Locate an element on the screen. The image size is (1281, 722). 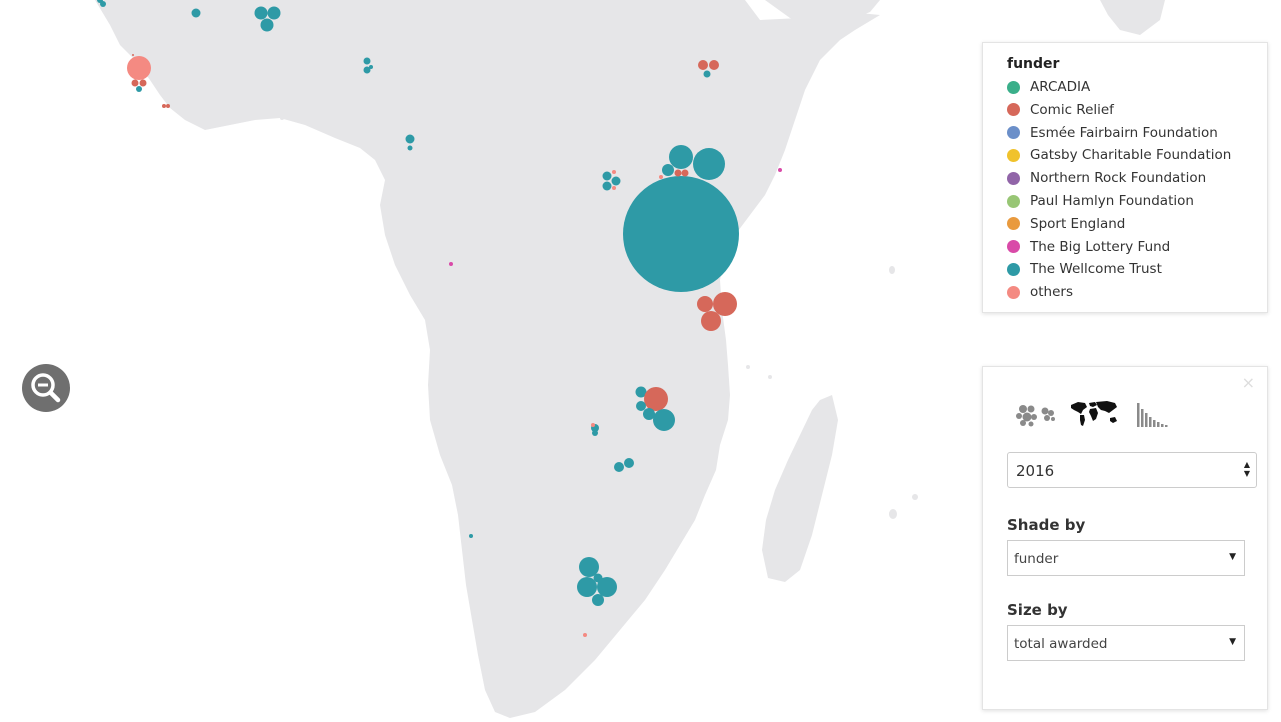
legend-item: Comic Relief is located at coordinates (1060, 110).